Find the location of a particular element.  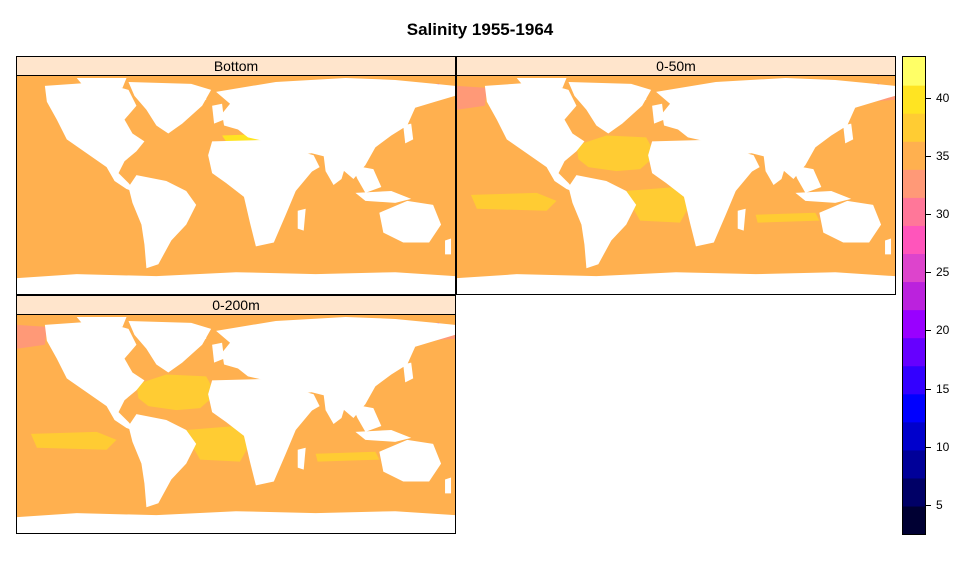

color-key-tick-label: 40 is located at coordinates (943, 98).